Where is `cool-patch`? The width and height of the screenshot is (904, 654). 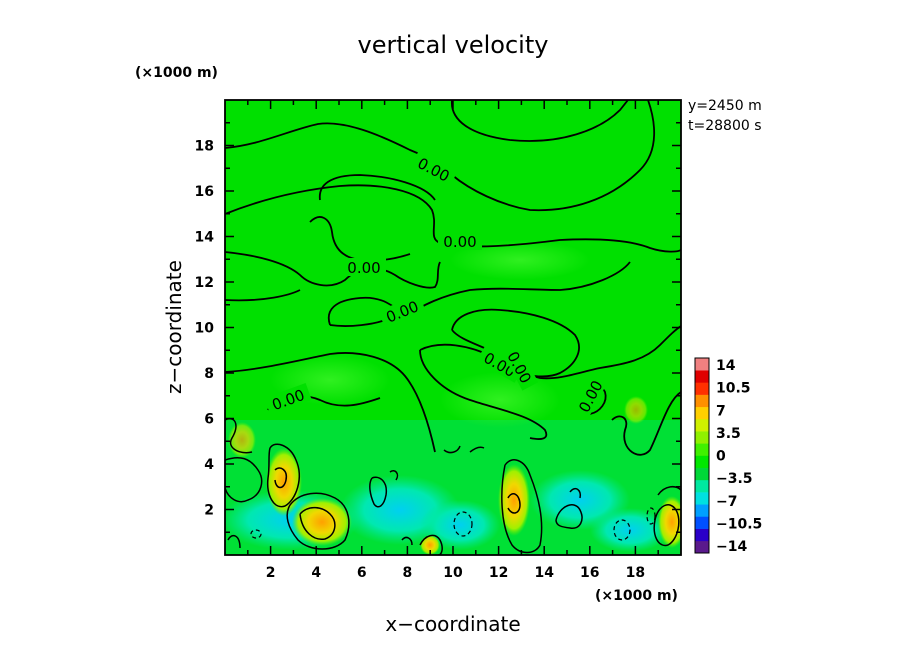 cool-patch is located at coordinates (460, 525).